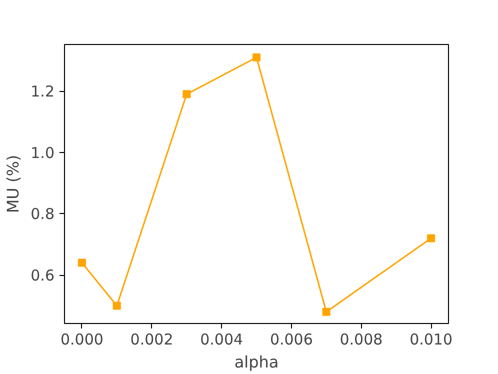 This screenshot has height=374, width=498. Describe the element at coordinates (42, 91) in the screenshot. I see `y-tick-label: 1.2` at that location.